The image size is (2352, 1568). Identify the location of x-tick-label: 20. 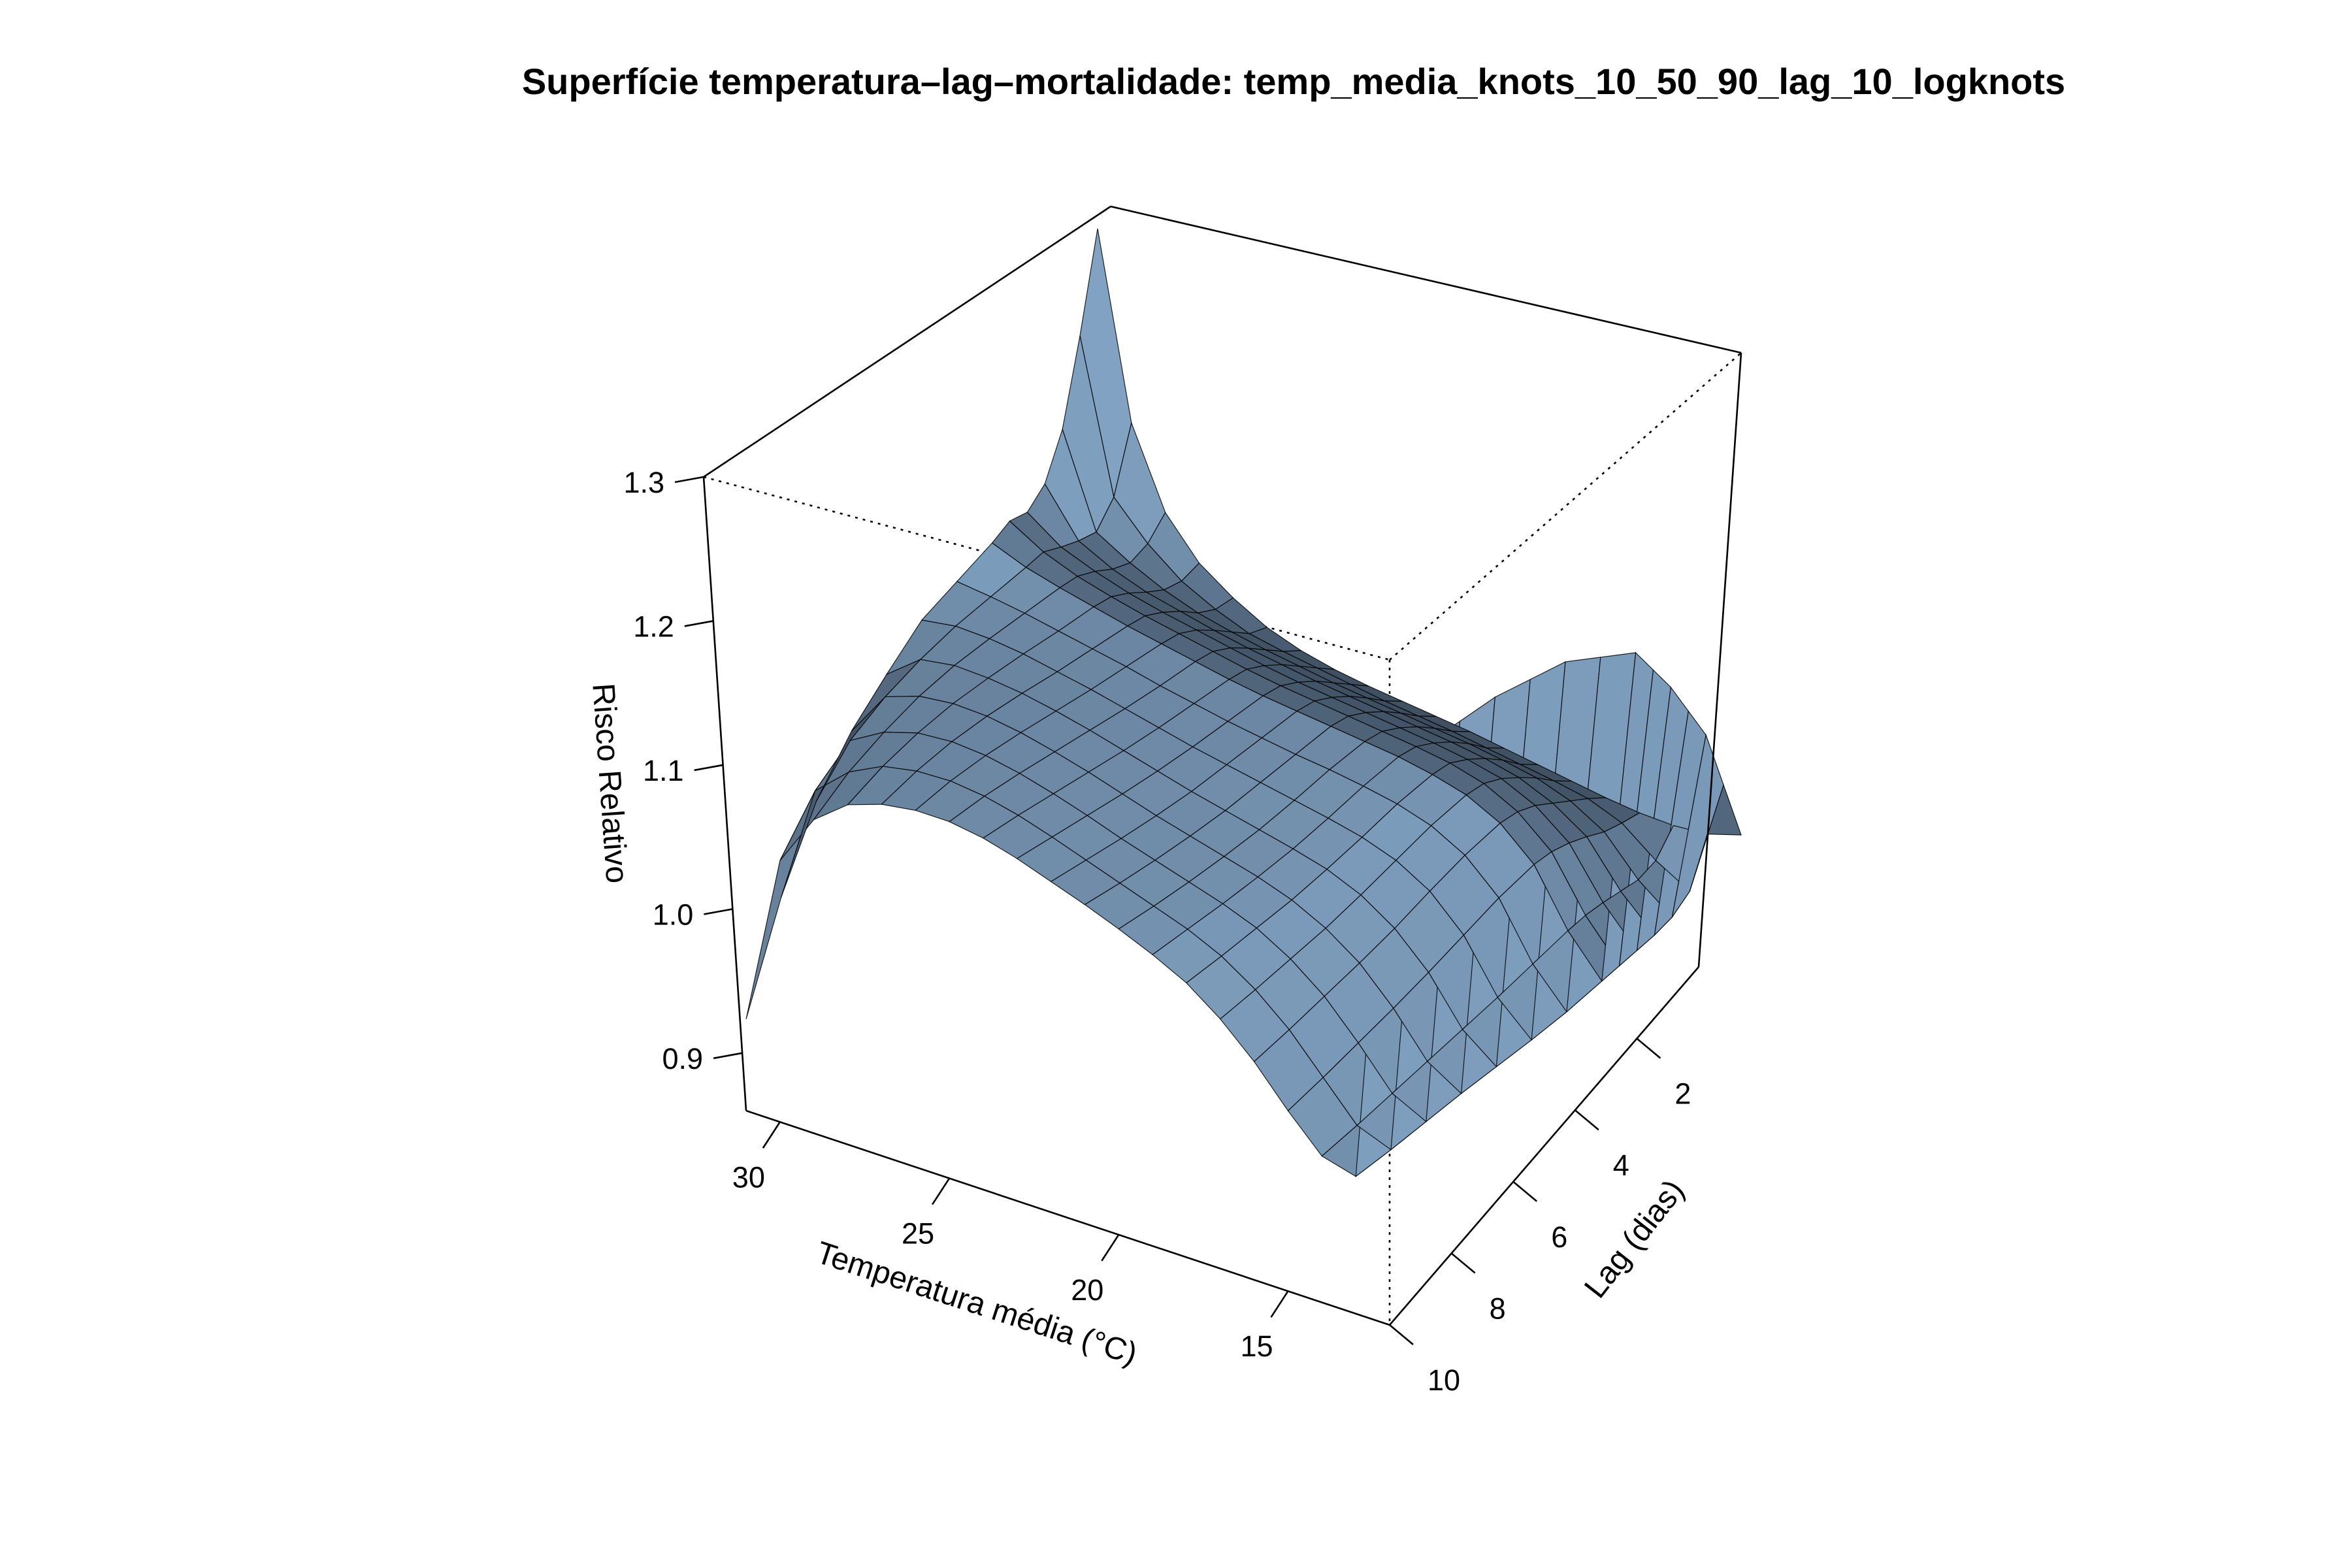
(1087, 1290).